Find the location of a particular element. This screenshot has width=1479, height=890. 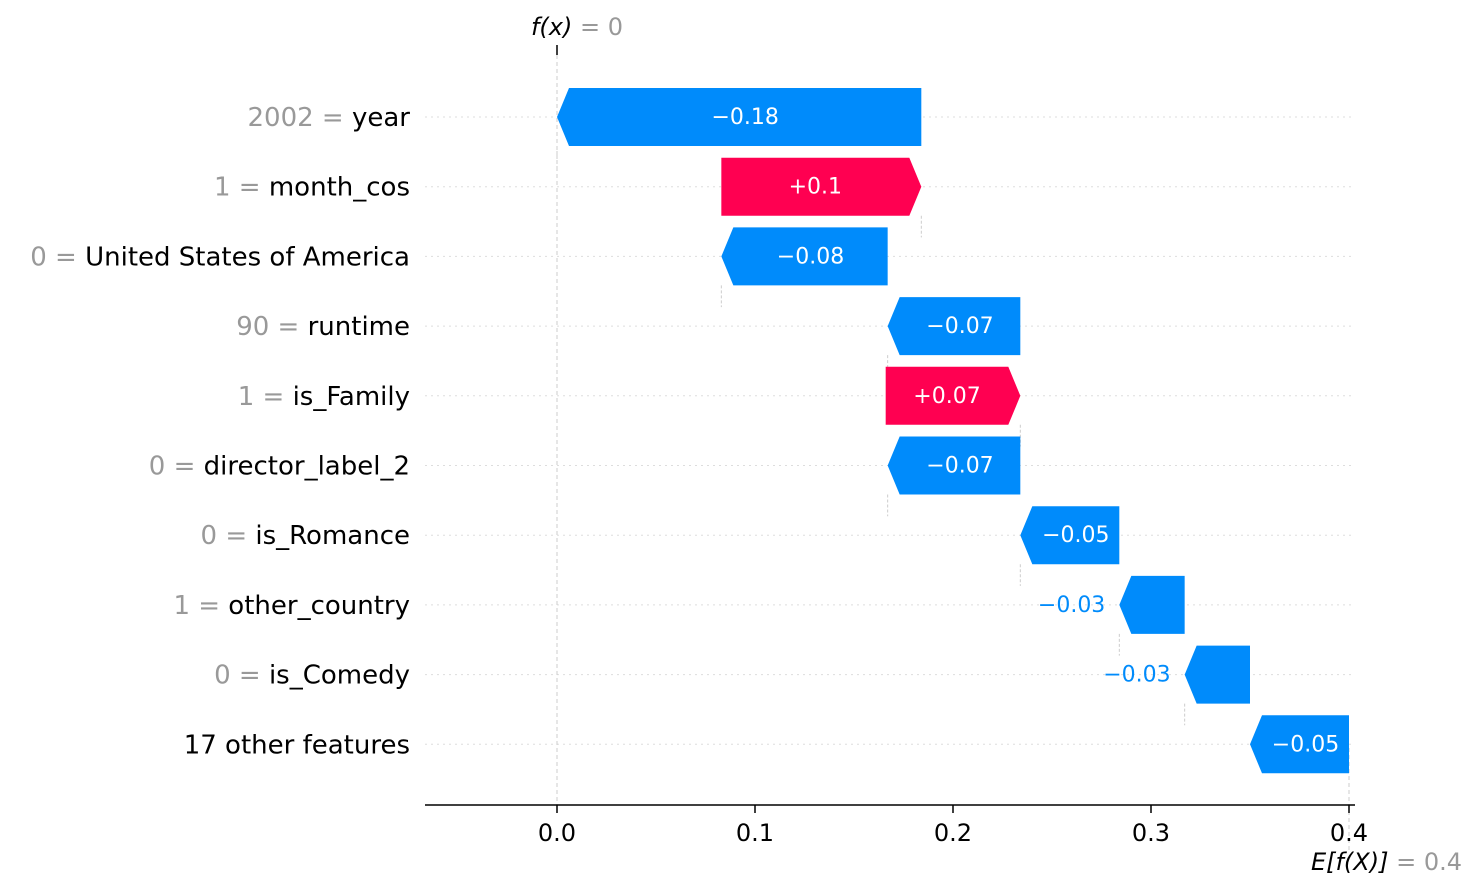

bar-value-label: −0.08 is located at coordinates (810, 256).